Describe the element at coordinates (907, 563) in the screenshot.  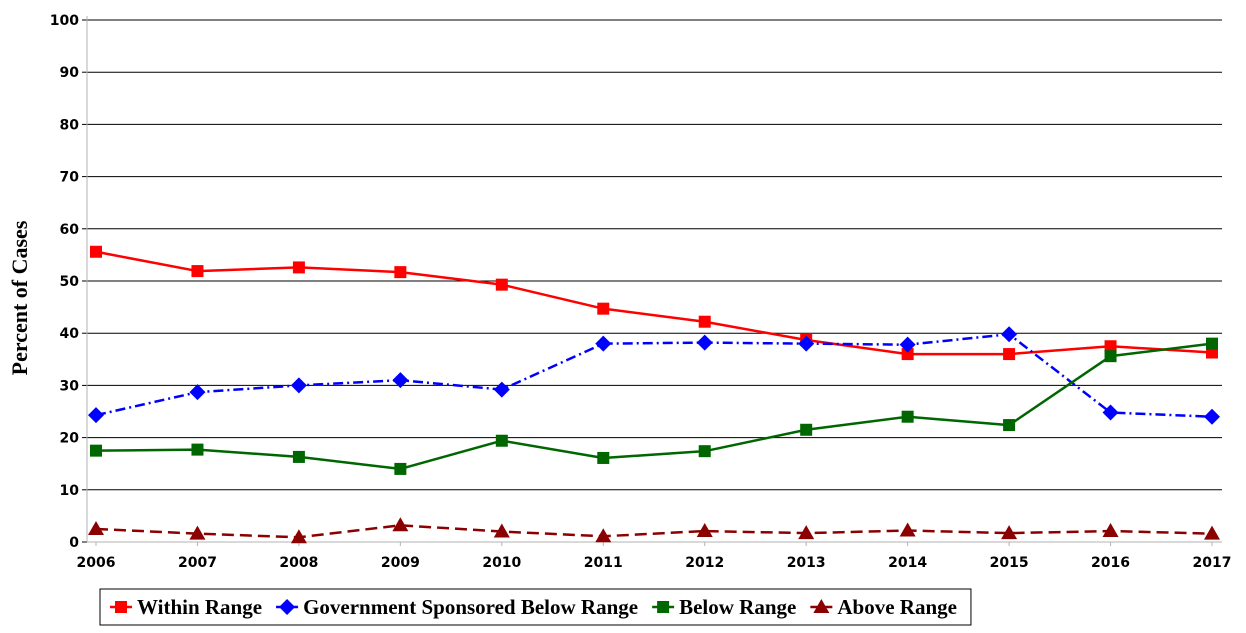
I see `x-tick-label: 2014` at that location.